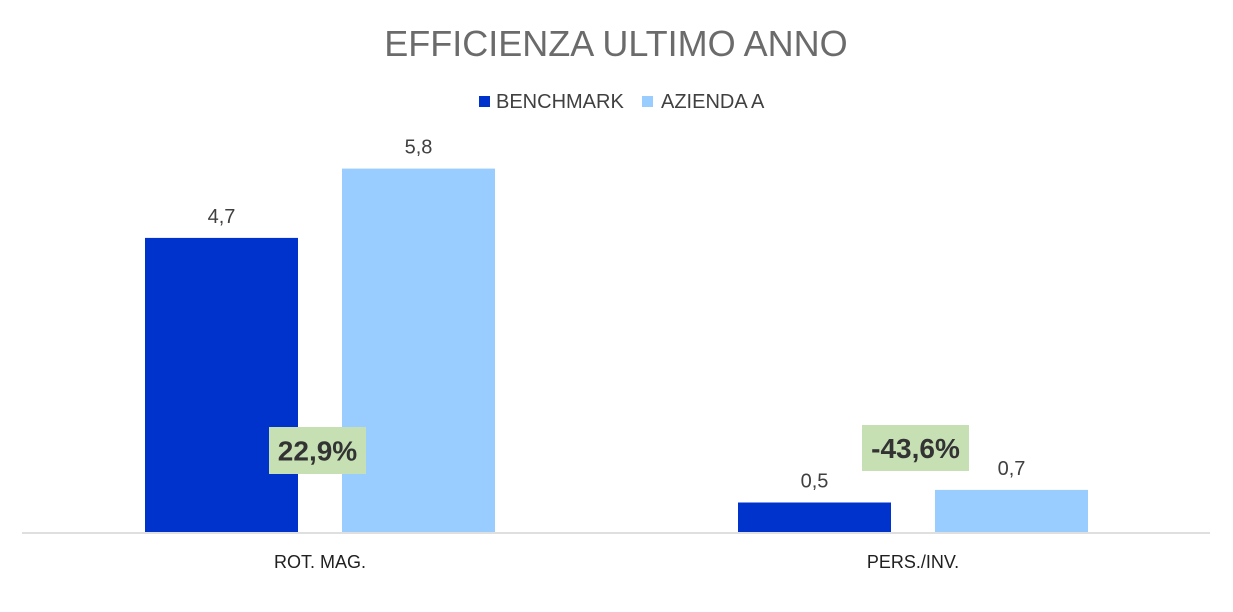  What do you see at coordinates (713, 102) in the screenshot?
I see `legend-label-azienda-a: AZIENDA A` at bounding box center [713, 102].